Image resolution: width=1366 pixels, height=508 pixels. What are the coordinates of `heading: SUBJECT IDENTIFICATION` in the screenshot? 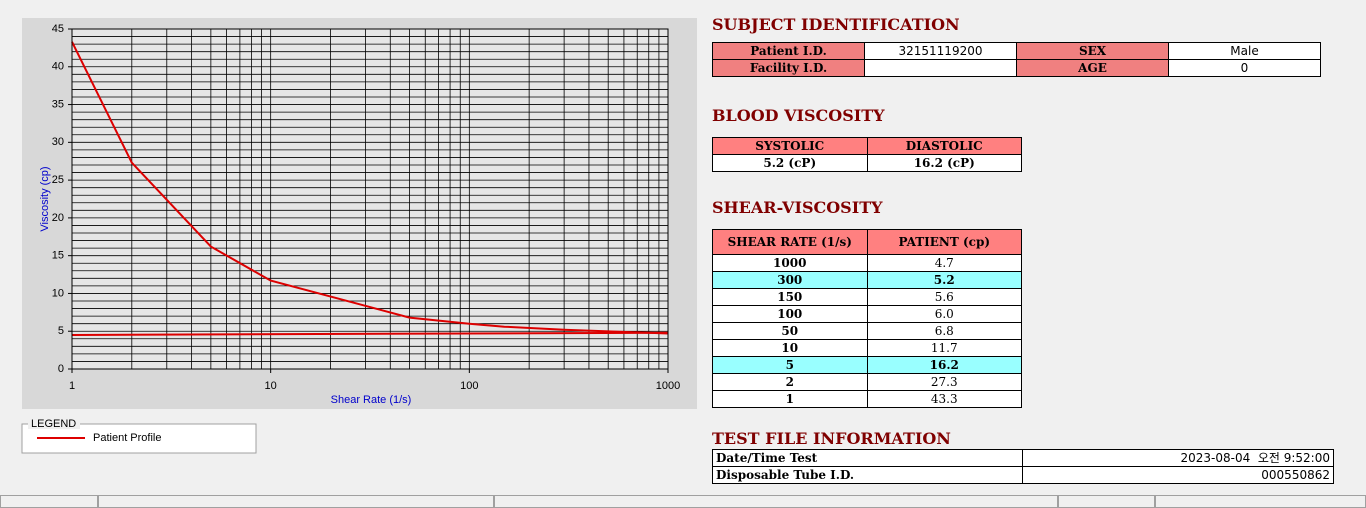 It's located at (836, 24).